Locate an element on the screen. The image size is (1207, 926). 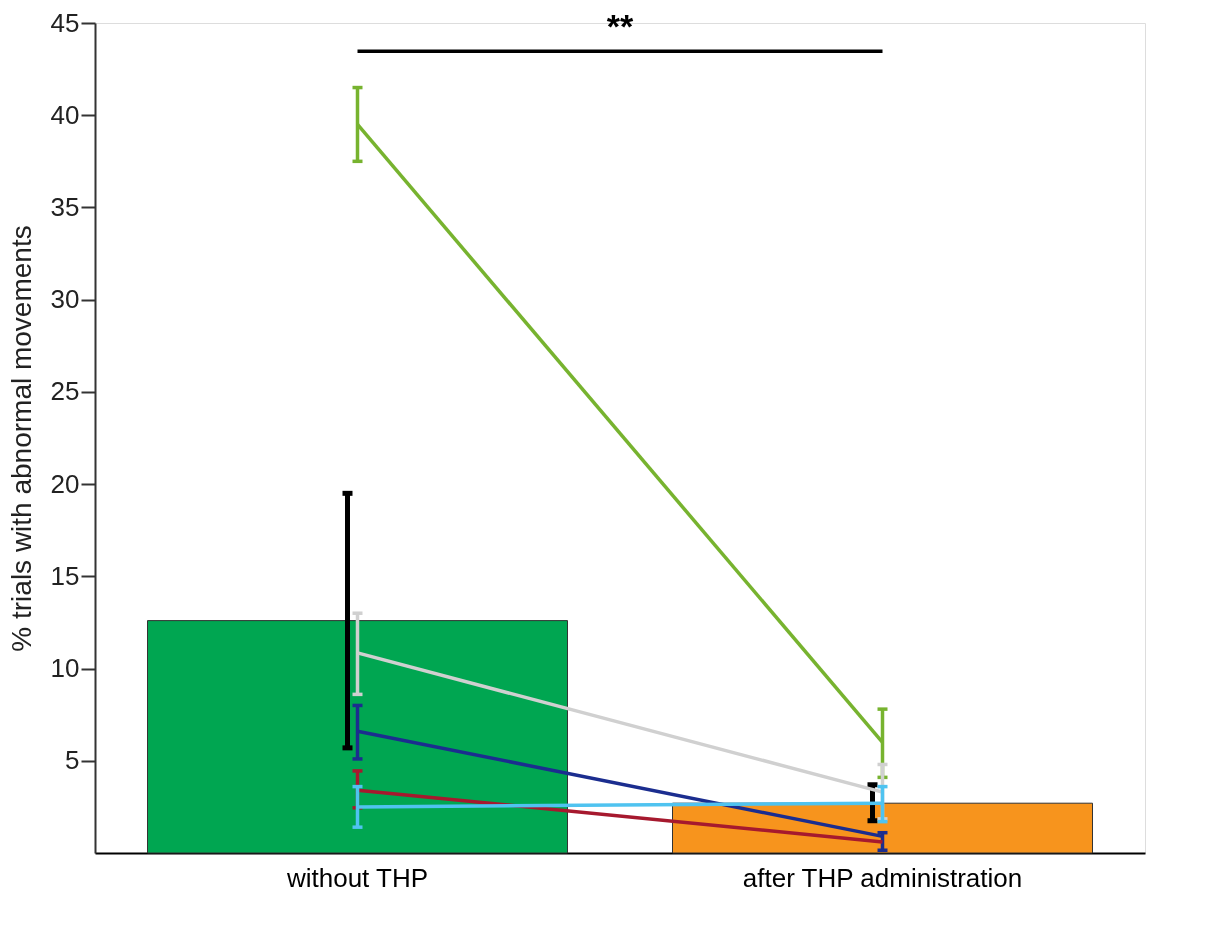
y-tick-label: 30 is located at coordinates (65, 299).